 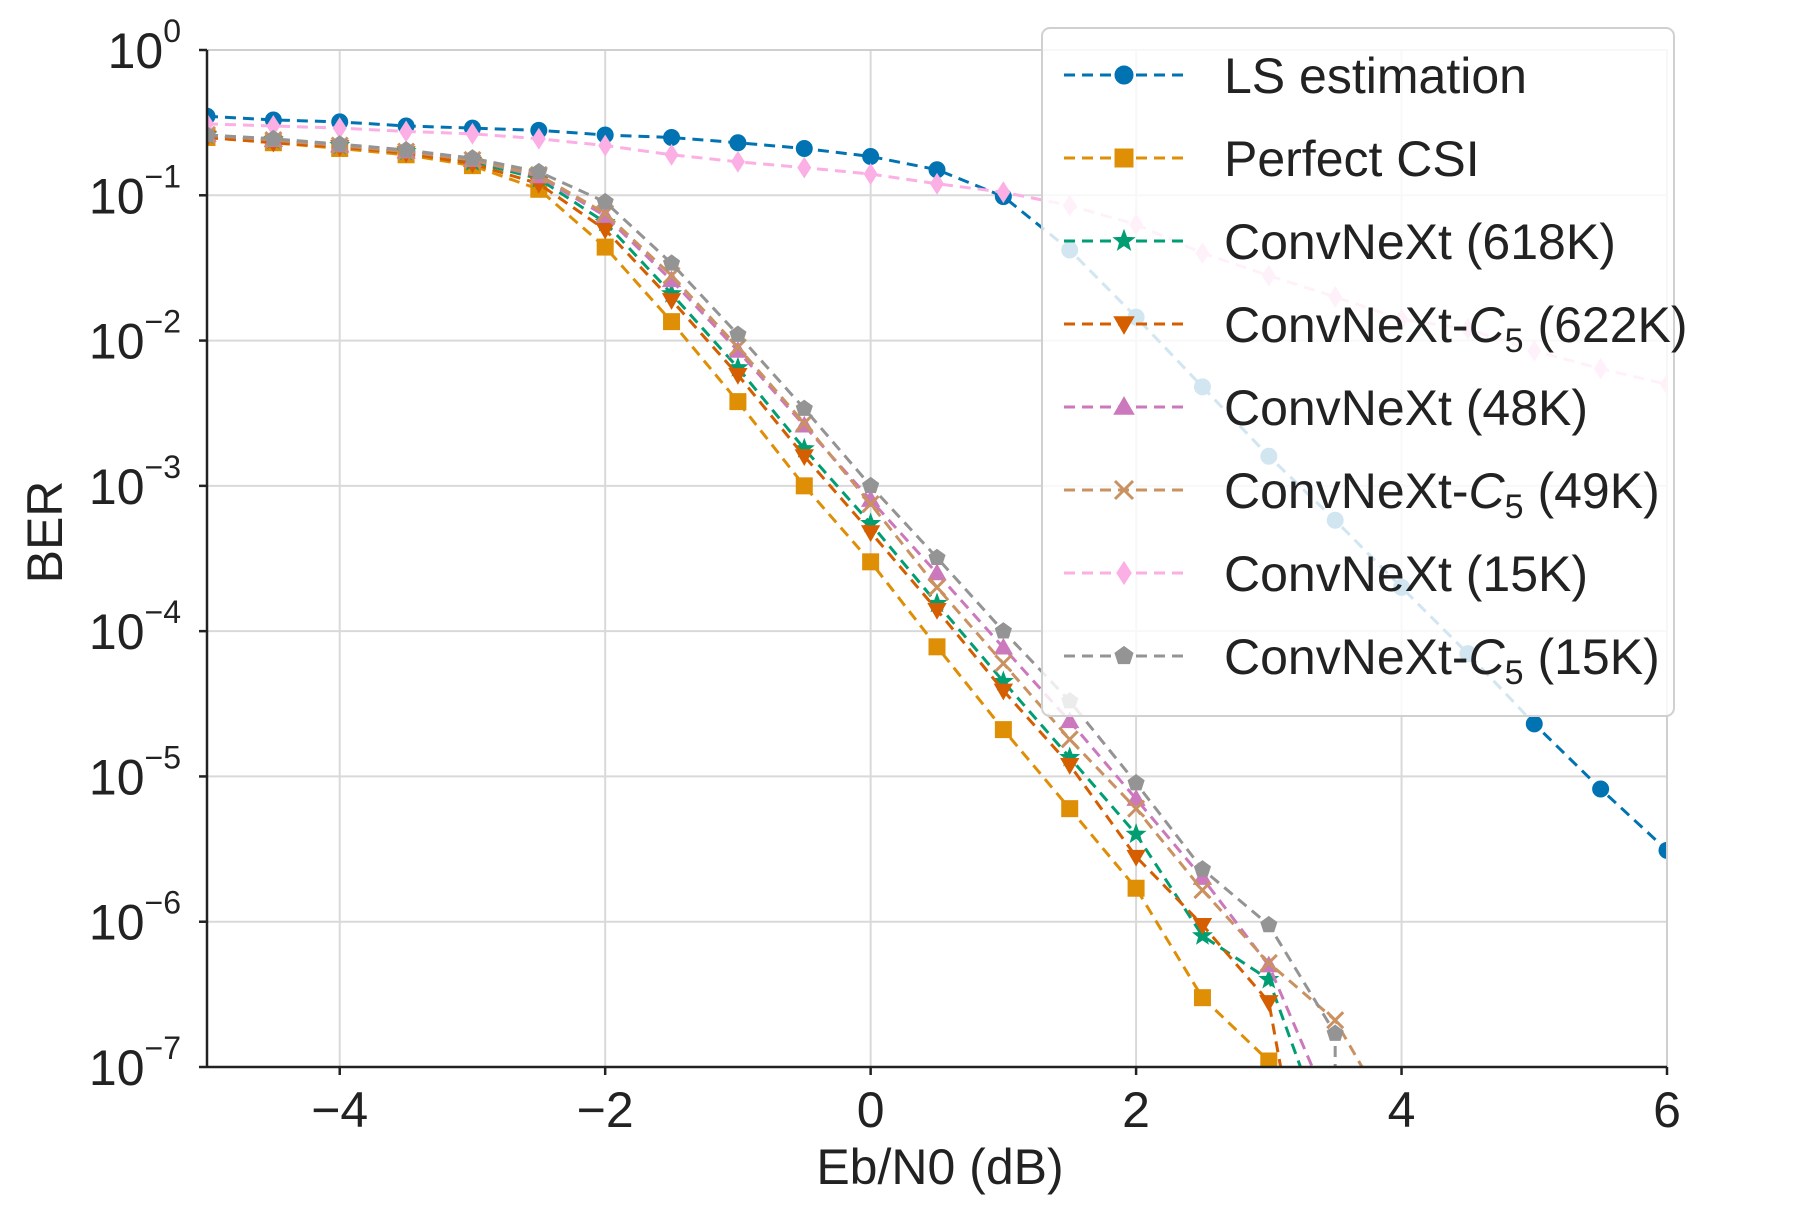 I want to click on legend-label: ConvNeXt-C5 (15K), so click(x=1442, y=660).